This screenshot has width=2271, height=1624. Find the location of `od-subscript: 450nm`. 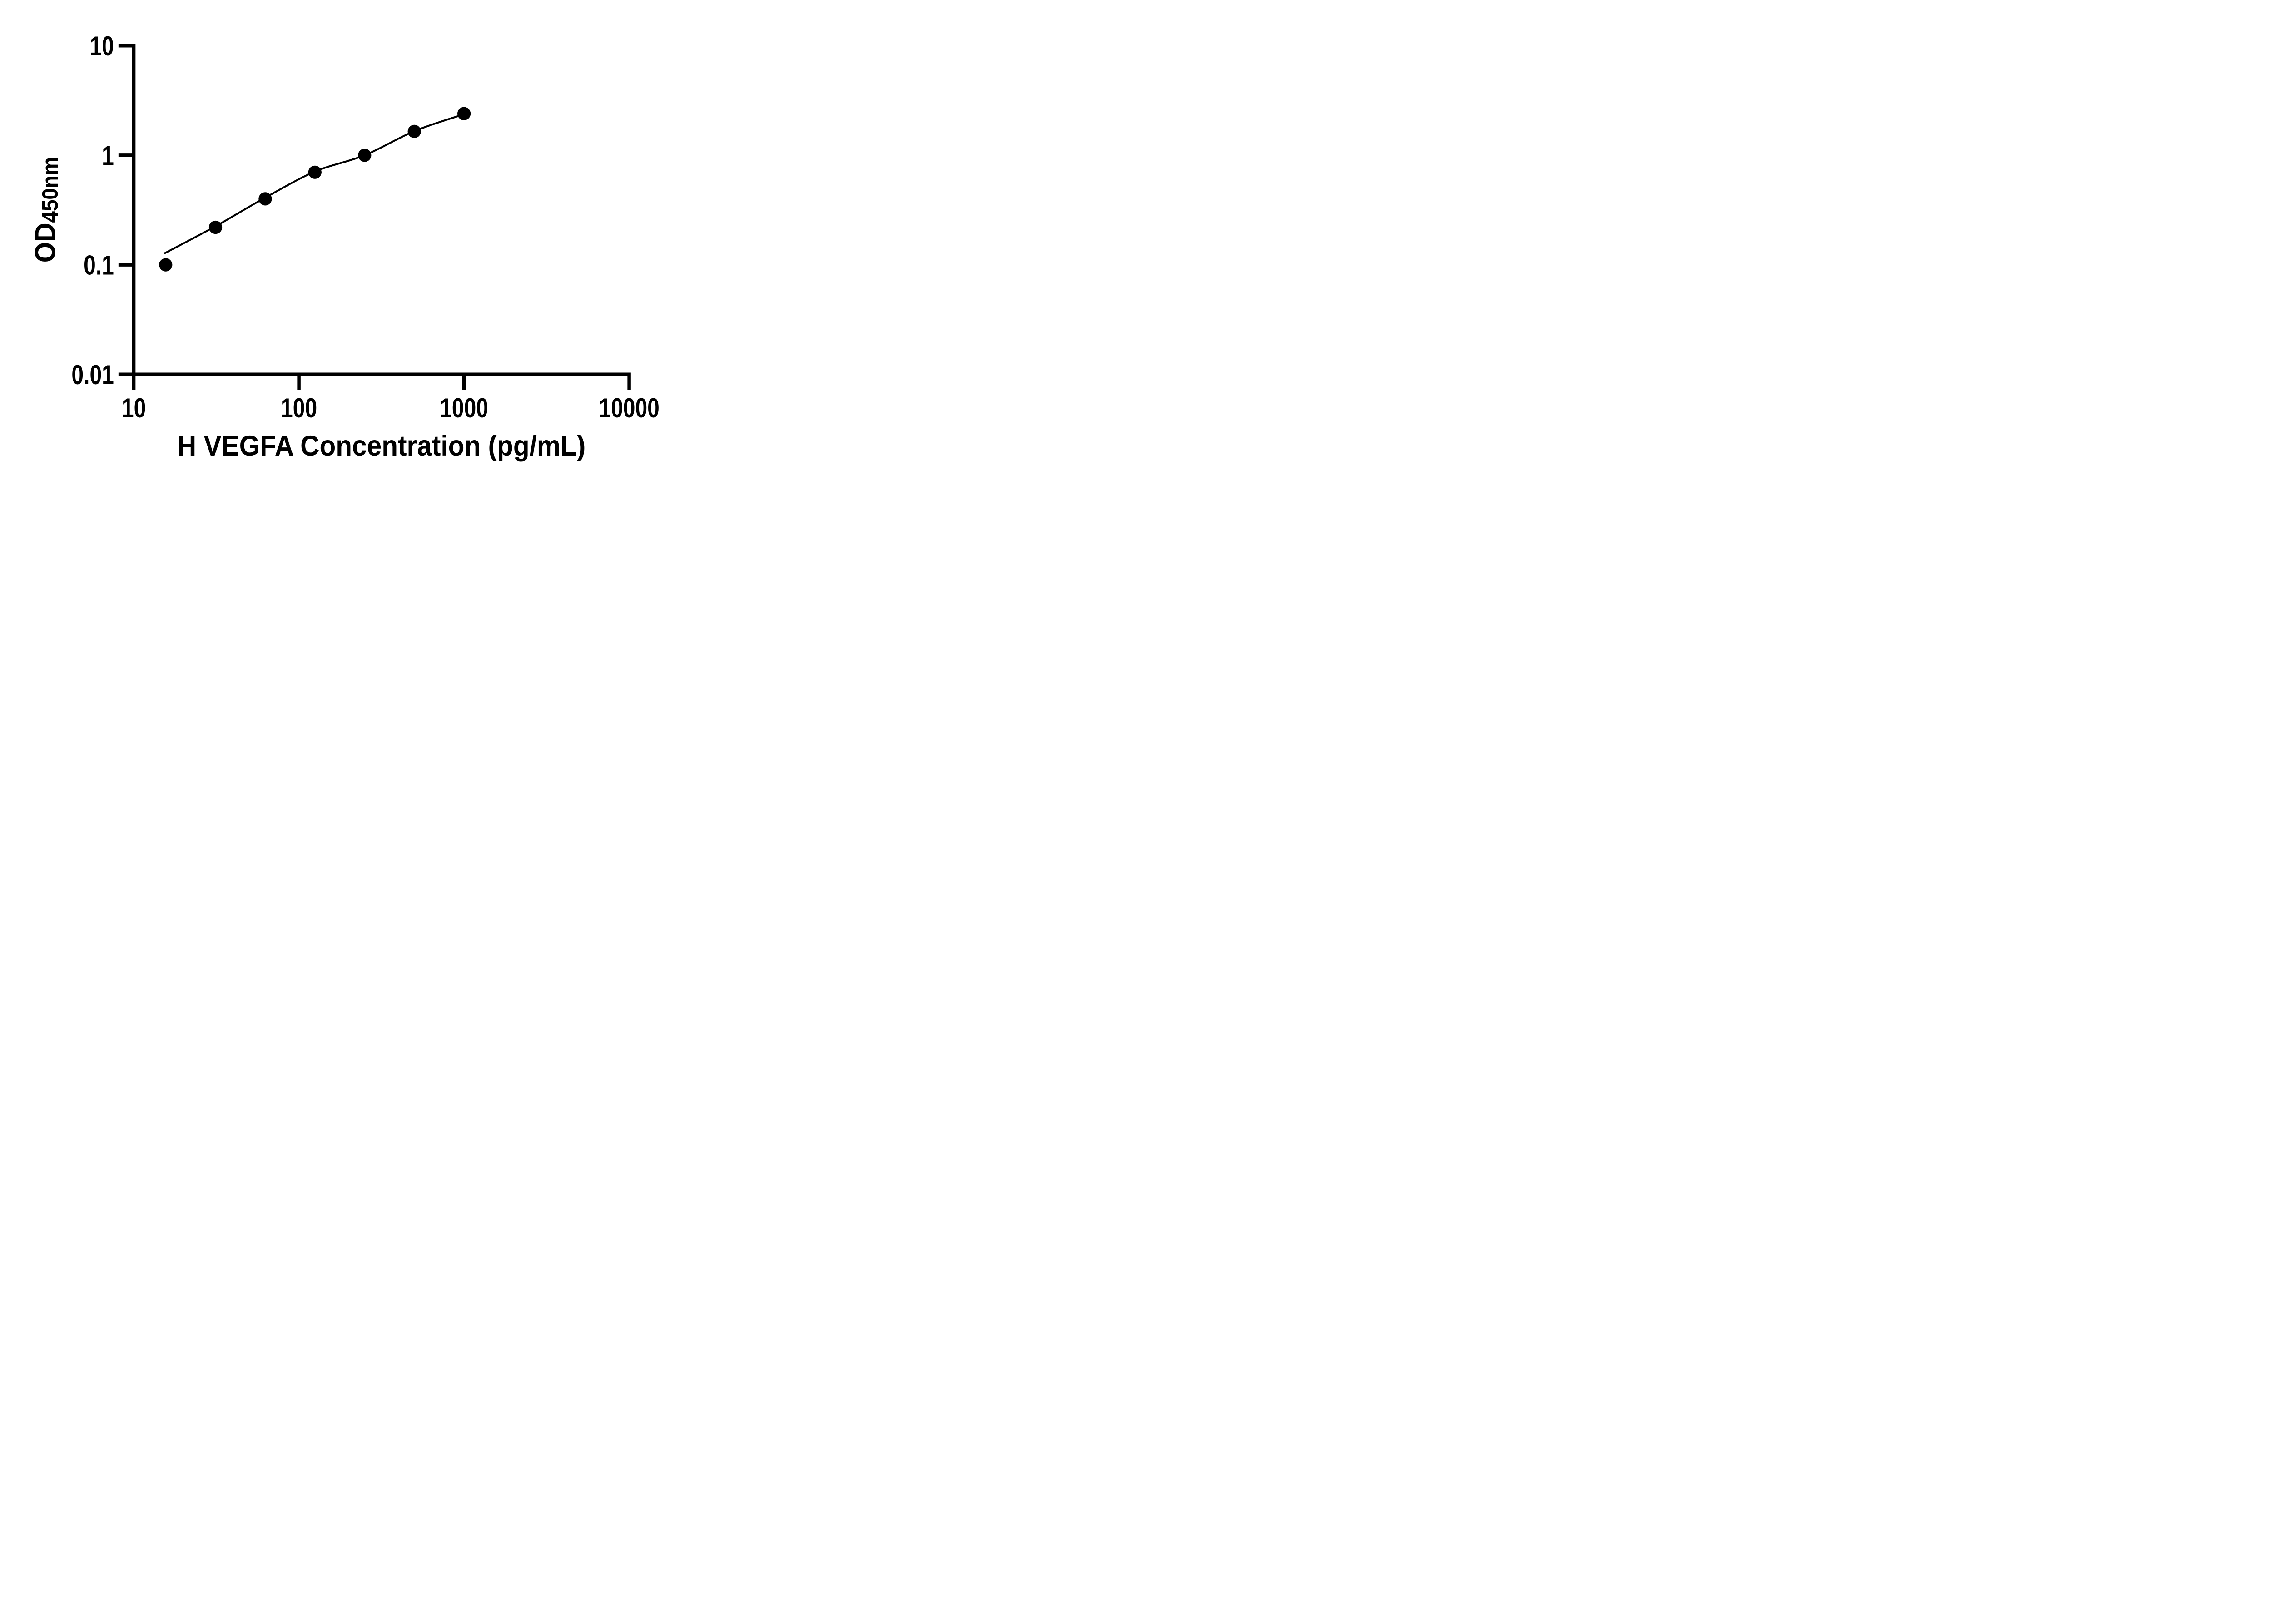

od-subscript: 450nm is located at coordinates (50, 190).